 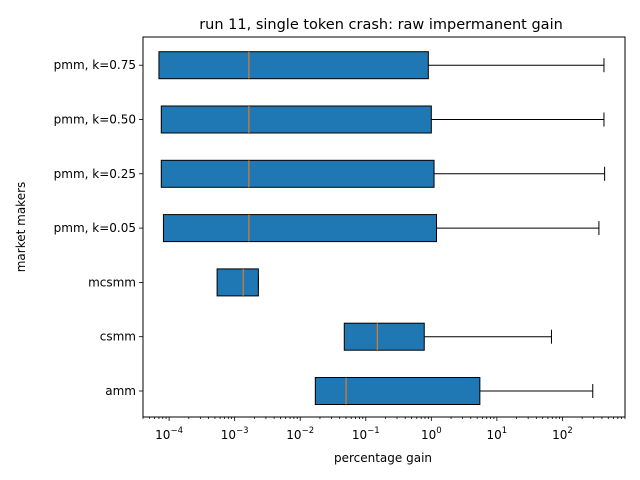 What do you see at coordinates (112, 282) in the screenshot?
I see `y-tick-label: mcsmm` at bounding box center [112, 282].